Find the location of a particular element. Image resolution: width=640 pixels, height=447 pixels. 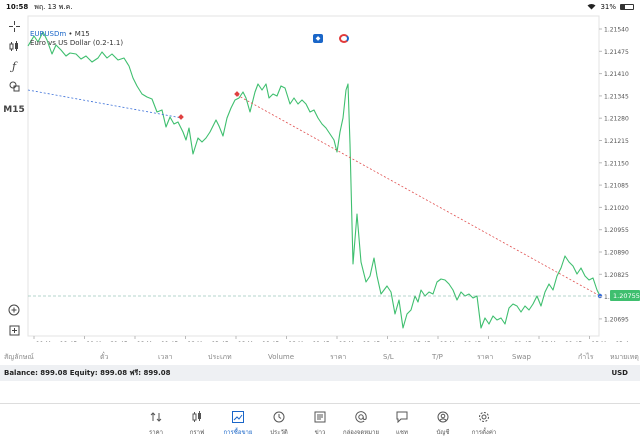

column-header: ประเภท is located at coordinates (220, 356).